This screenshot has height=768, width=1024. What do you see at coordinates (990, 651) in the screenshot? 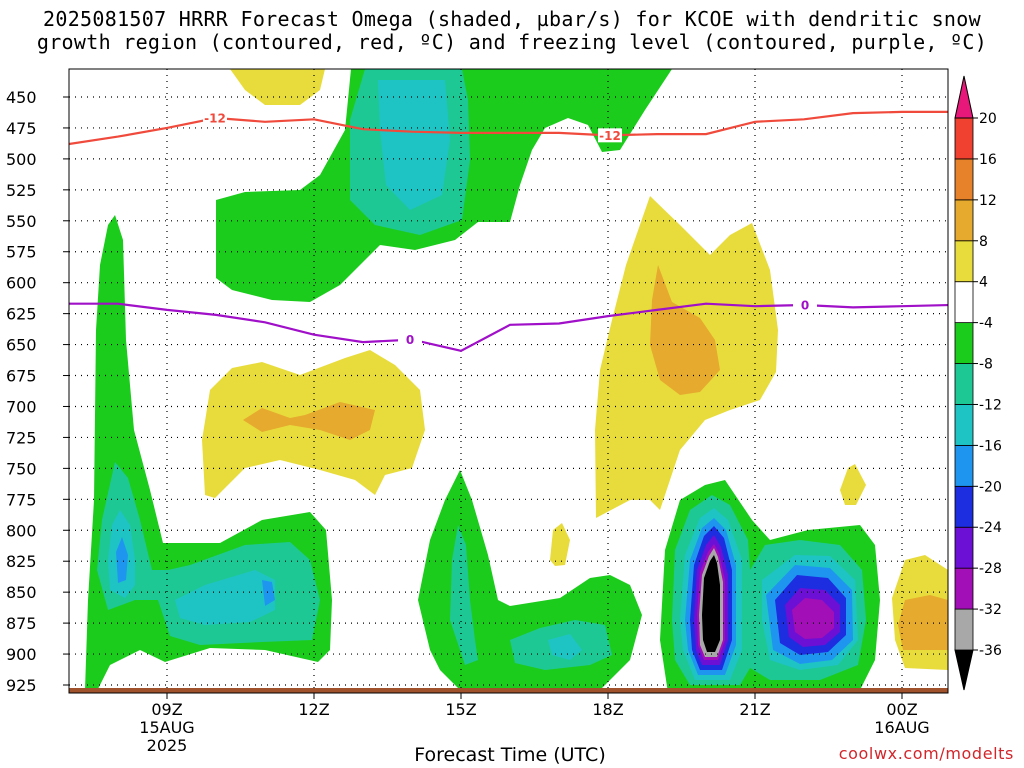
I see `colorbar-label: -36` at bounding box center [990, 651].